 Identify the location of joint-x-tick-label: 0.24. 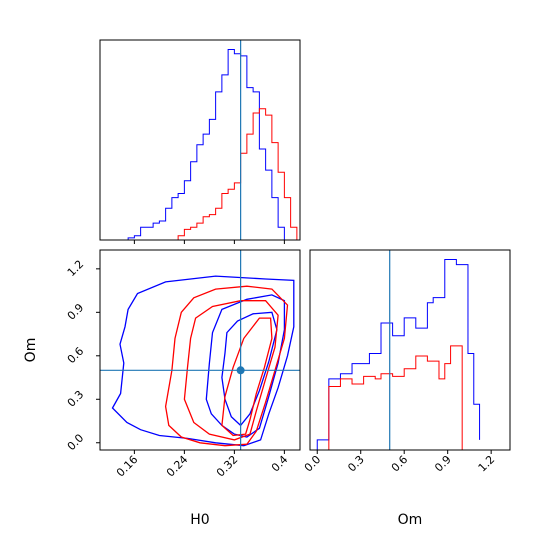
(177, 466).